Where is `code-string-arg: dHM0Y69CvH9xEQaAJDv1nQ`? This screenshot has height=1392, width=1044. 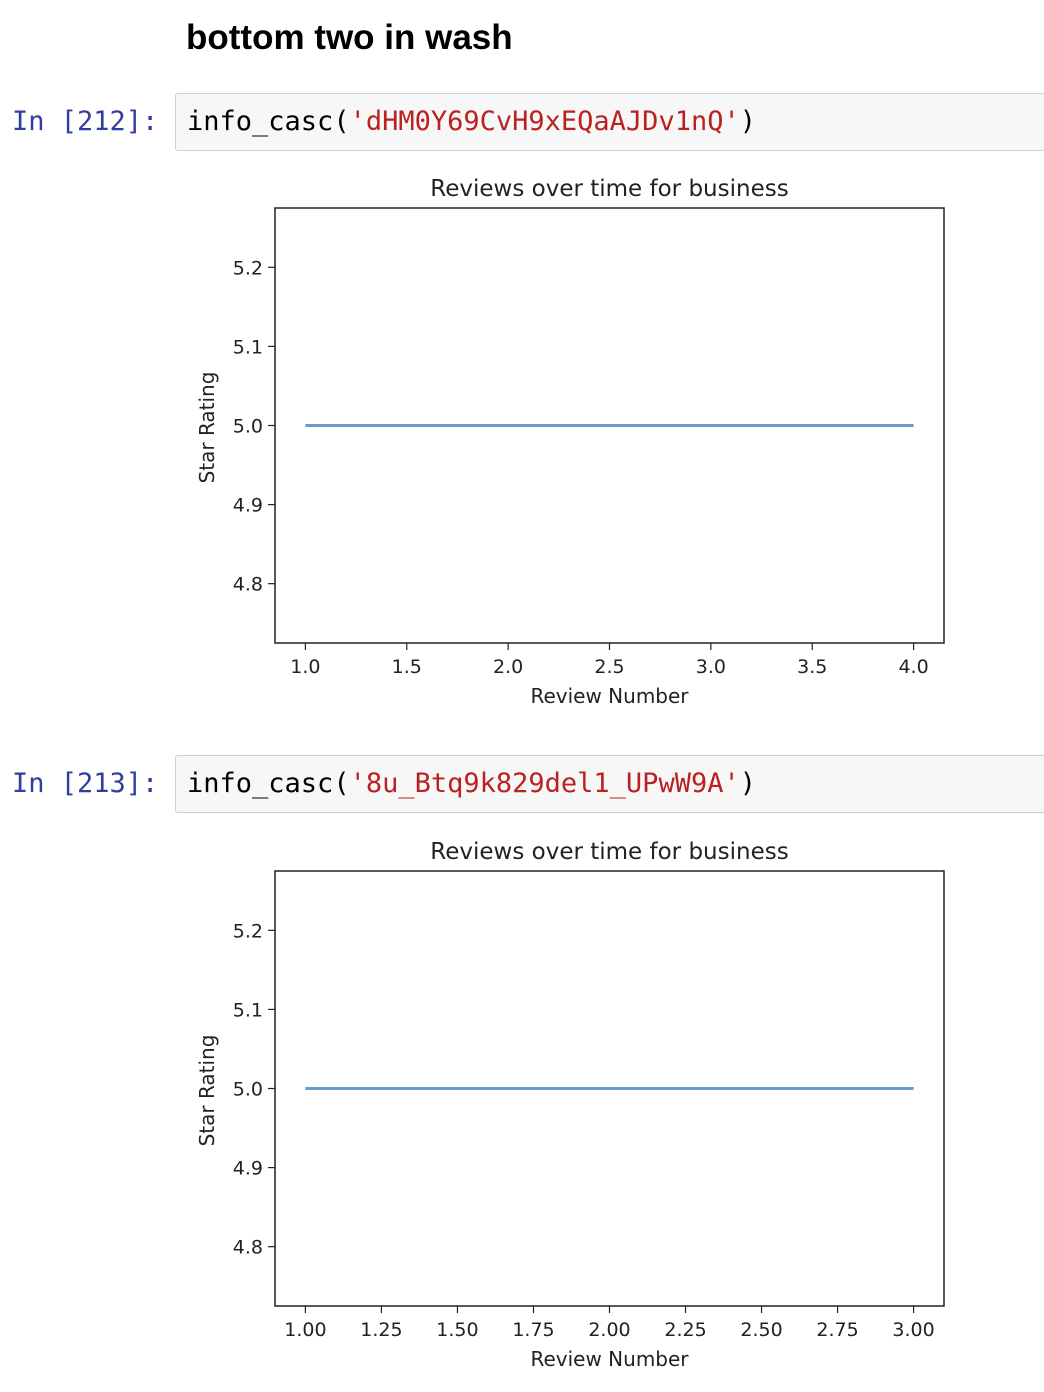 code-string-arg: dHM0Y69CvH9xEQaAJDv1nQ is located at coordinates (544, 121).